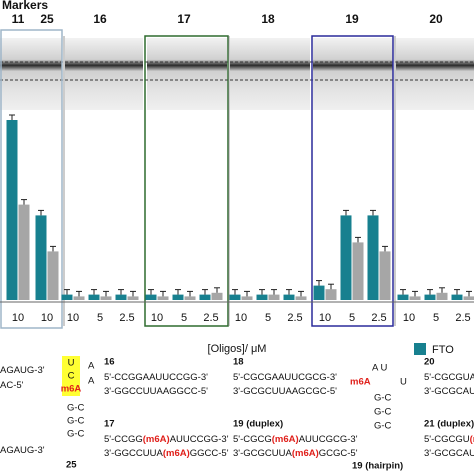  I want to click on group-label: 18, so click(268, 19).